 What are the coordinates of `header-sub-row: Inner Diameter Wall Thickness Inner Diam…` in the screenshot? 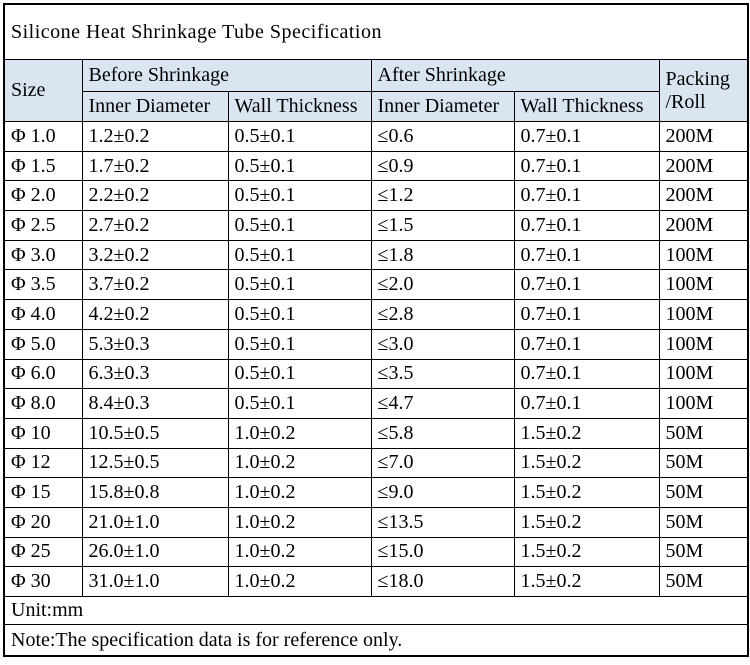 It's located at (376, 106).